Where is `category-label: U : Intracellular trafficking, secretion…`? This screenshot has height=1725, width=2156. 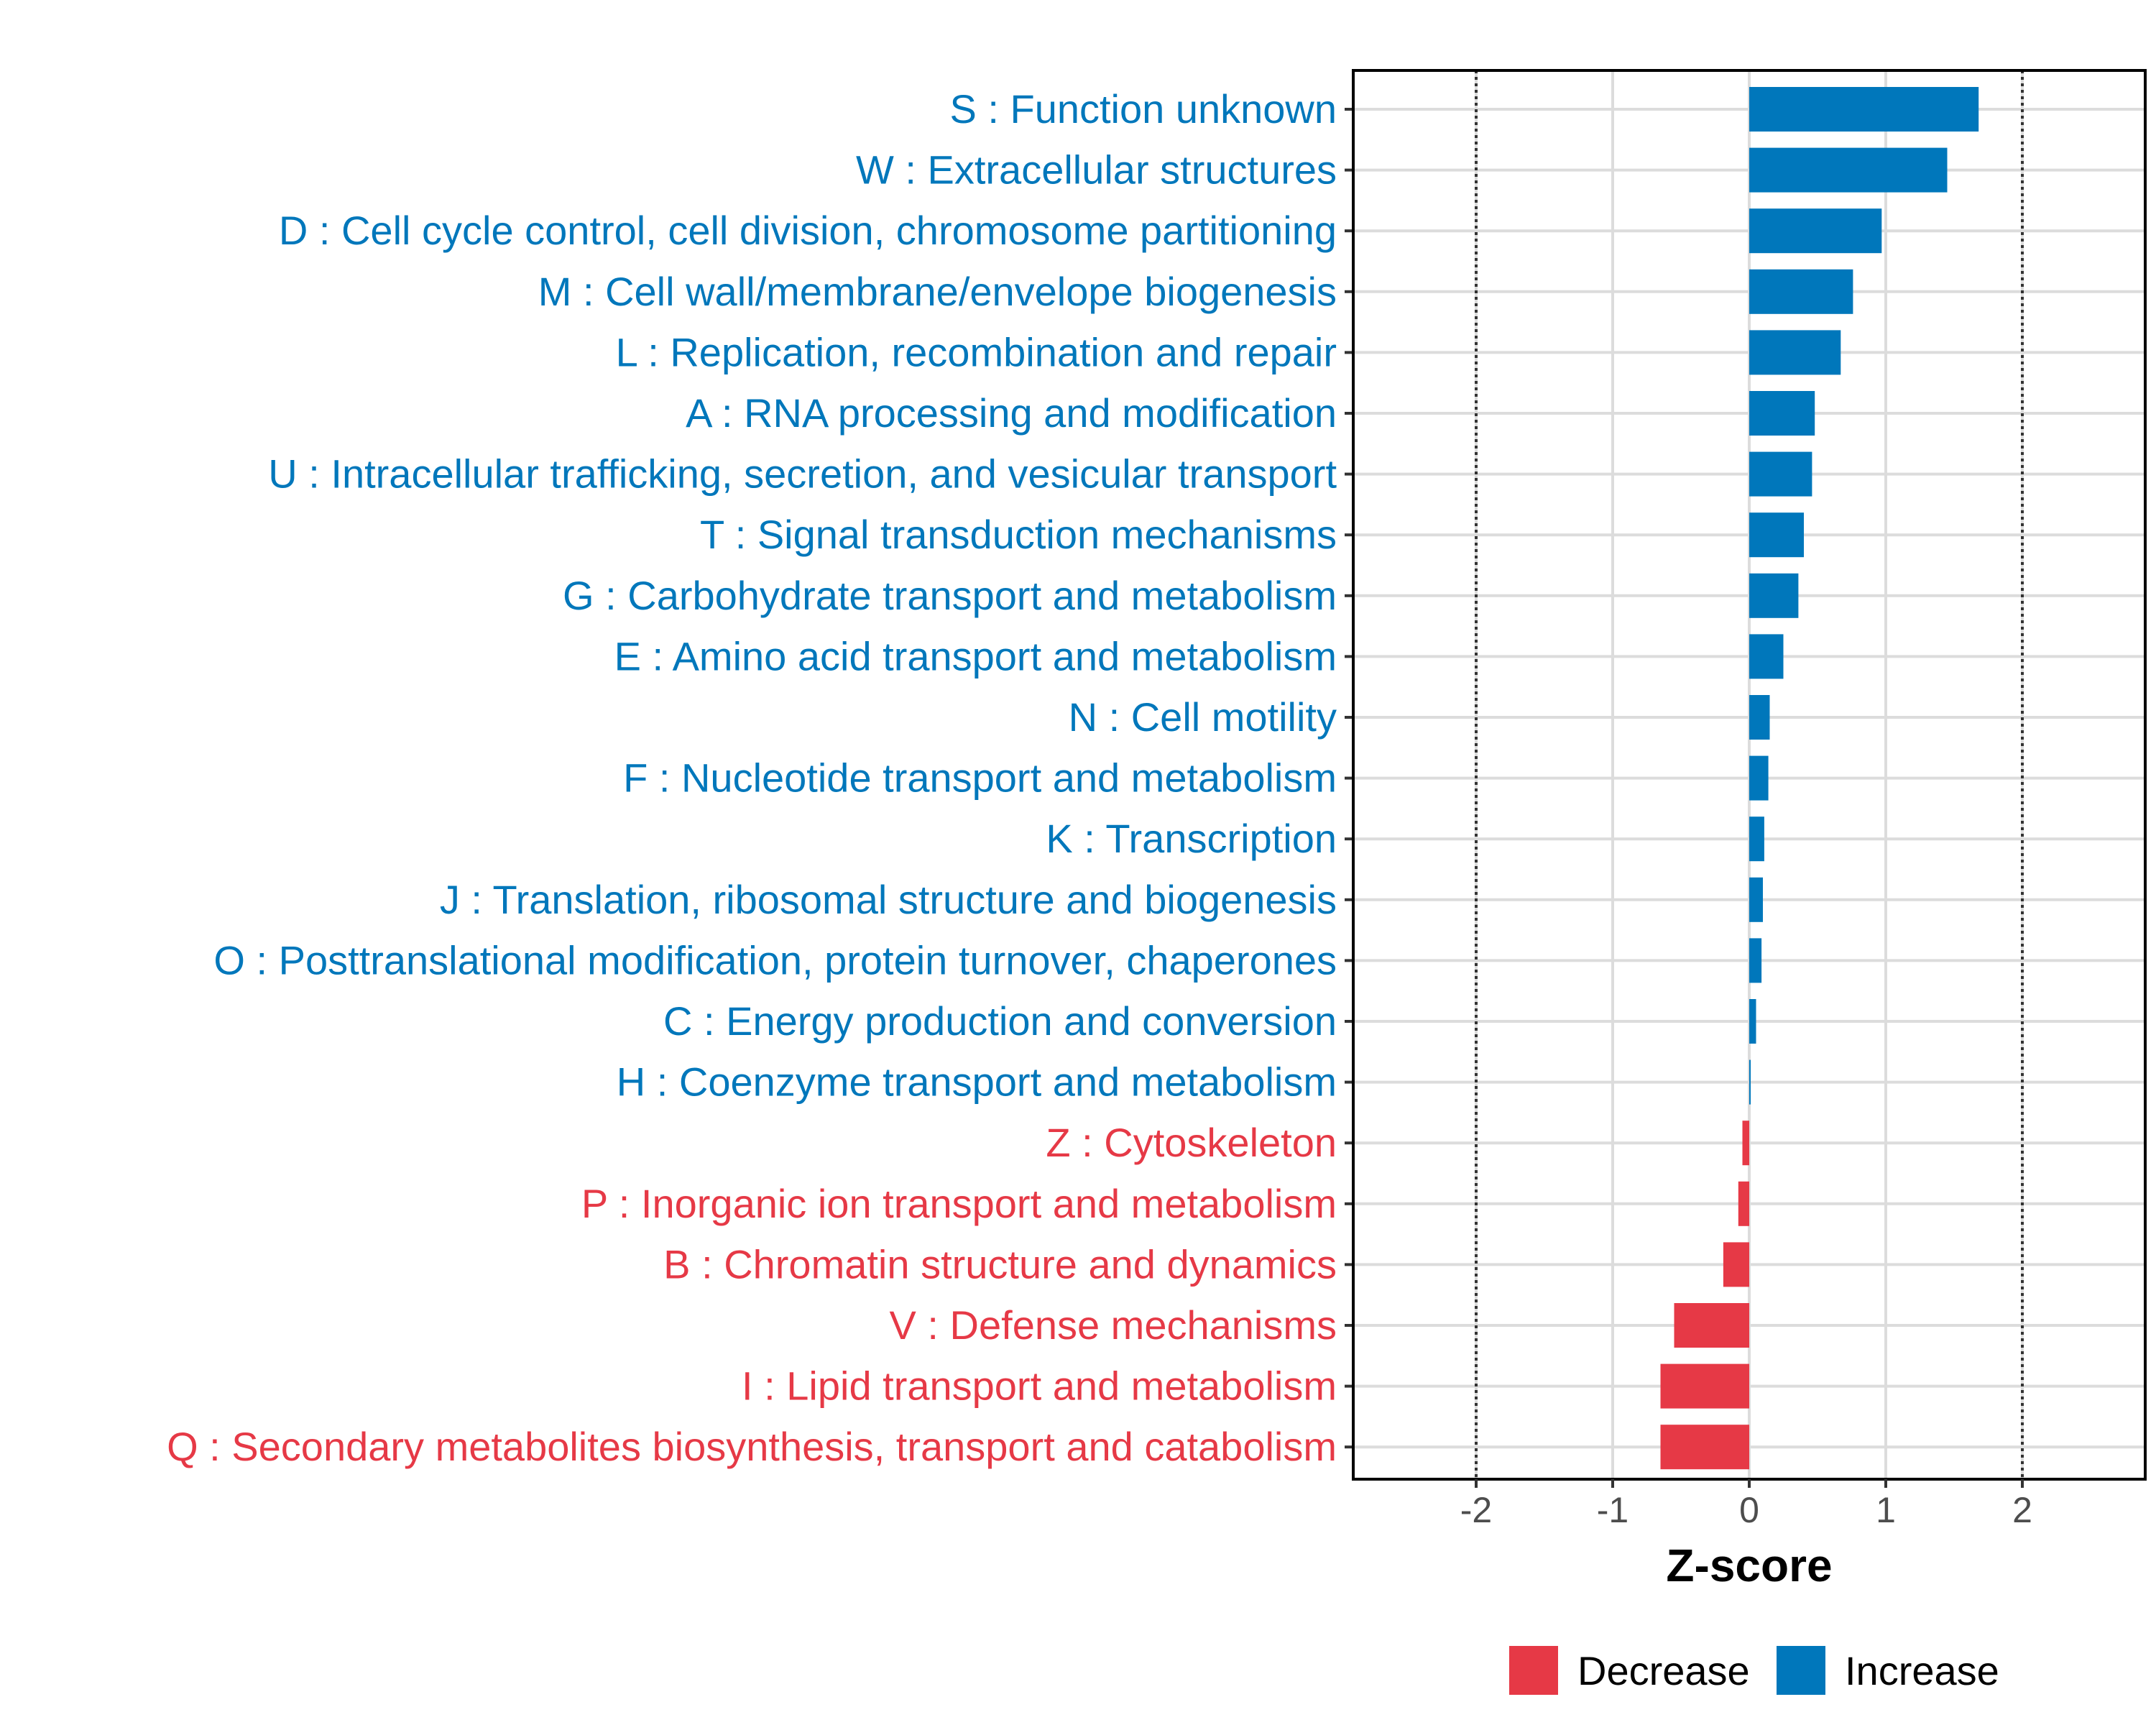
category-label: U : Intracellular trafficking, secretion… is located at coordinates (802, 474).